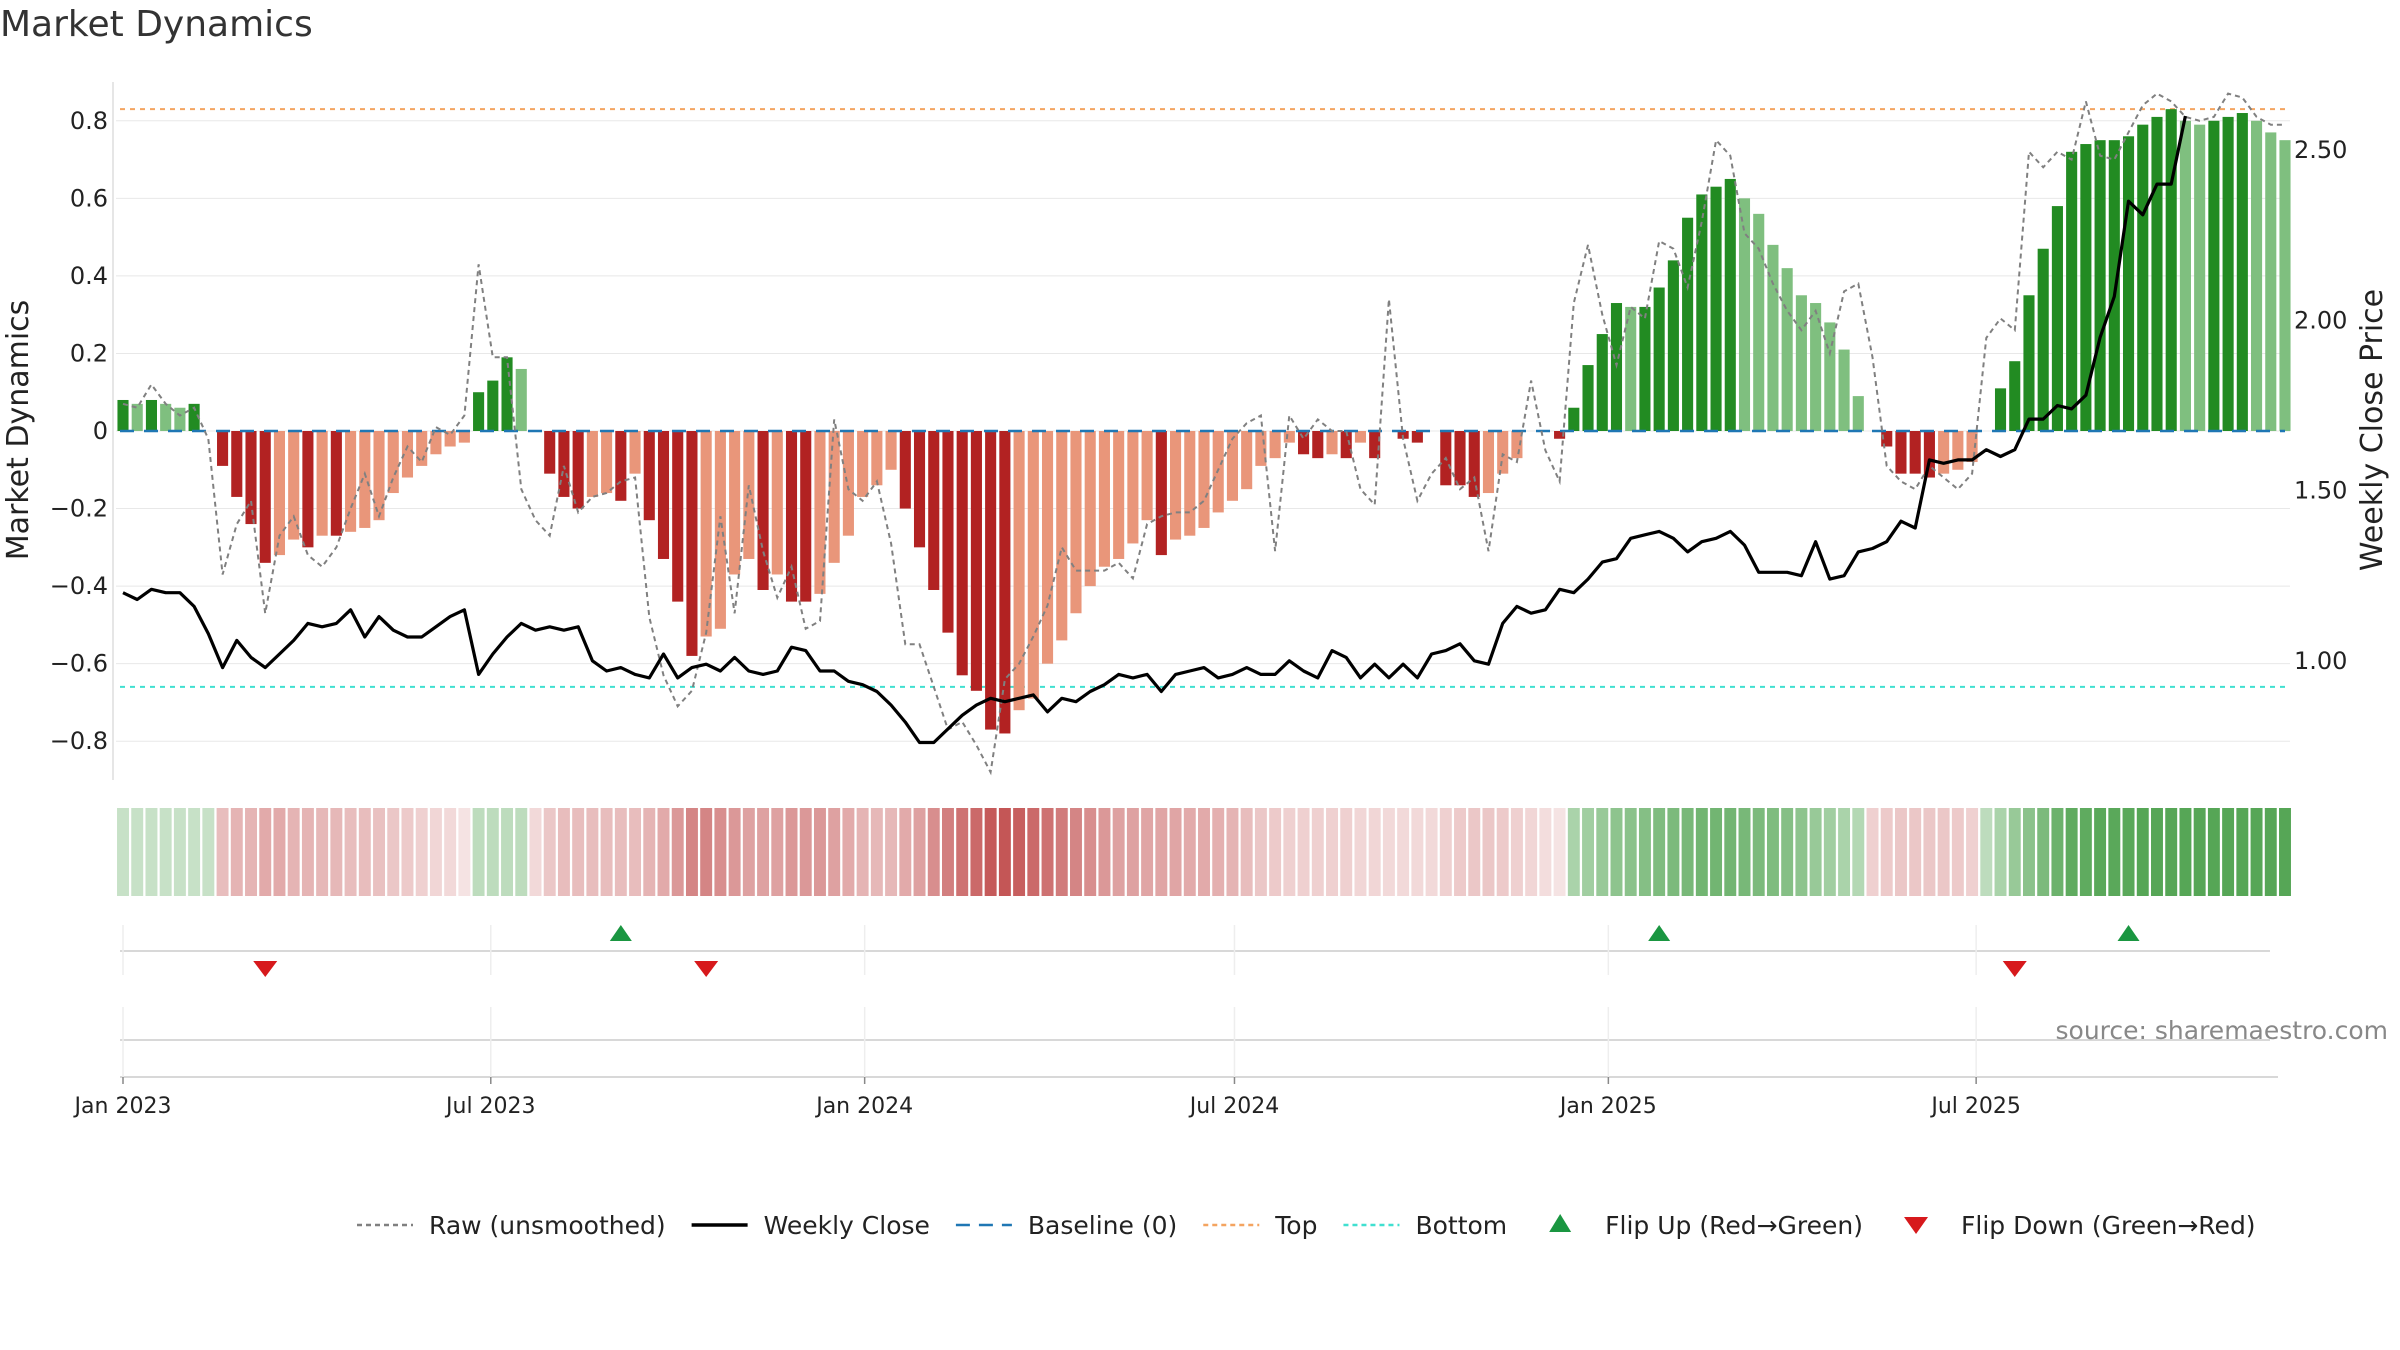 The width and height of the screenshot is (2400, 1350). I want to click on chart-title: Market Dynamics, so click(156, 24).